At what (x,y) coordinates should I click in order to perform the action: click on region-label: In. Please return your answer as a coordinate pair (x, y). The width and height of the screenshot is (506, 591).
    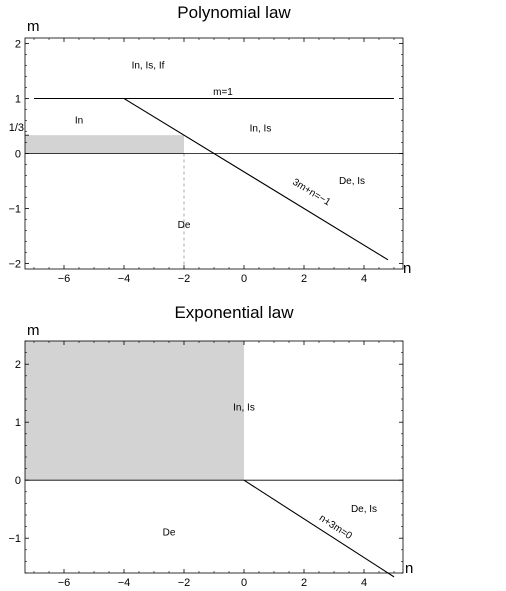
    Looking at the image, I should click on (79, 120).